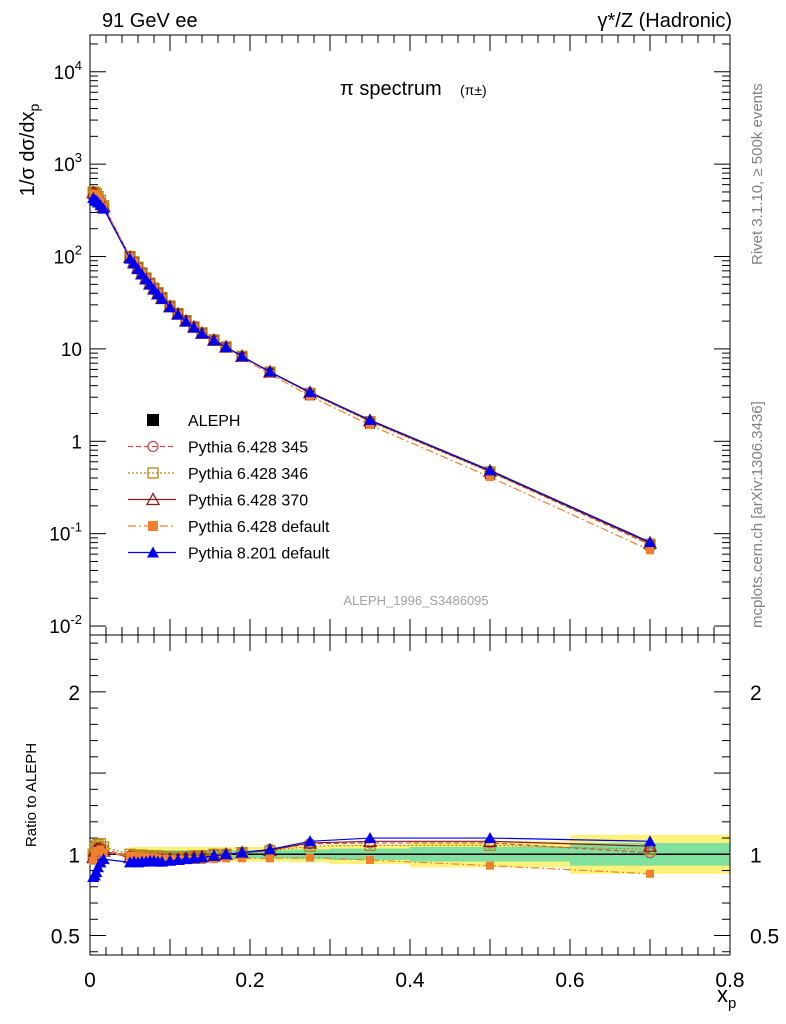 The width and height of the screenshot is (786, 1024). What do you see at coordinates (391, 89) in the screenshot?
I see `spectrum-title: π spectrum` at bounding box center [391, 89].